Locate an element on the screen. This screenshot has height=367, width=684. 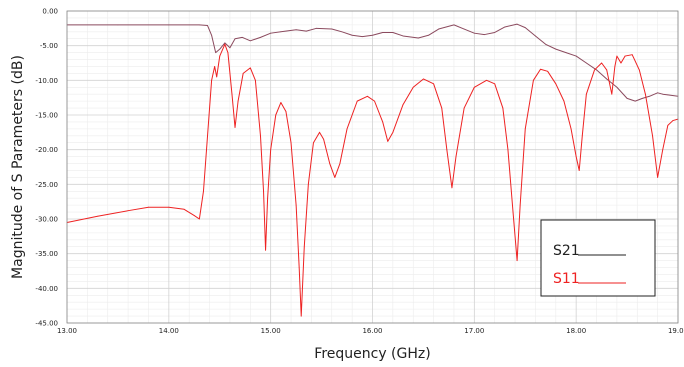
x-tick-label: 14.00 is located at coordinates (169, 331).